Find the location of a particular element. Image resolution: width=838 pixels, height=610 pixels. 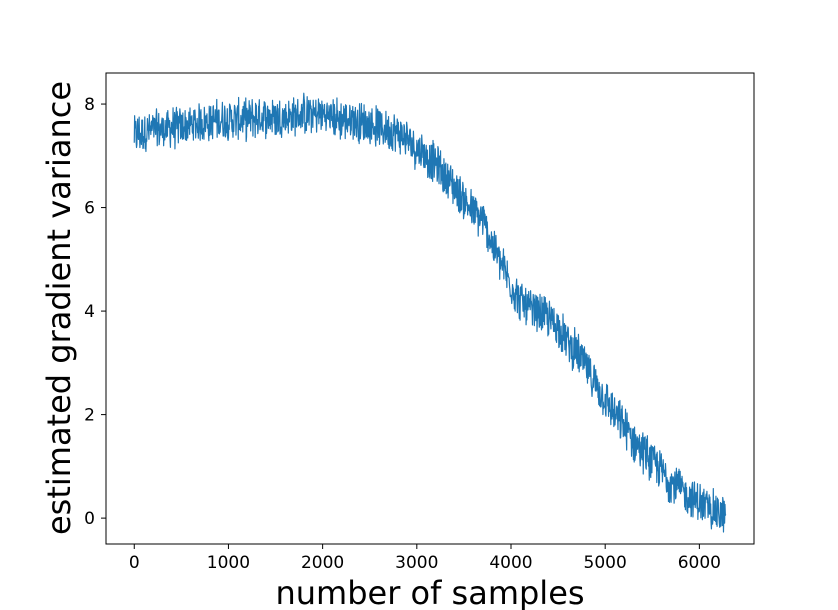

x-tick-label: 2000 is located at coordinates (322, 563).